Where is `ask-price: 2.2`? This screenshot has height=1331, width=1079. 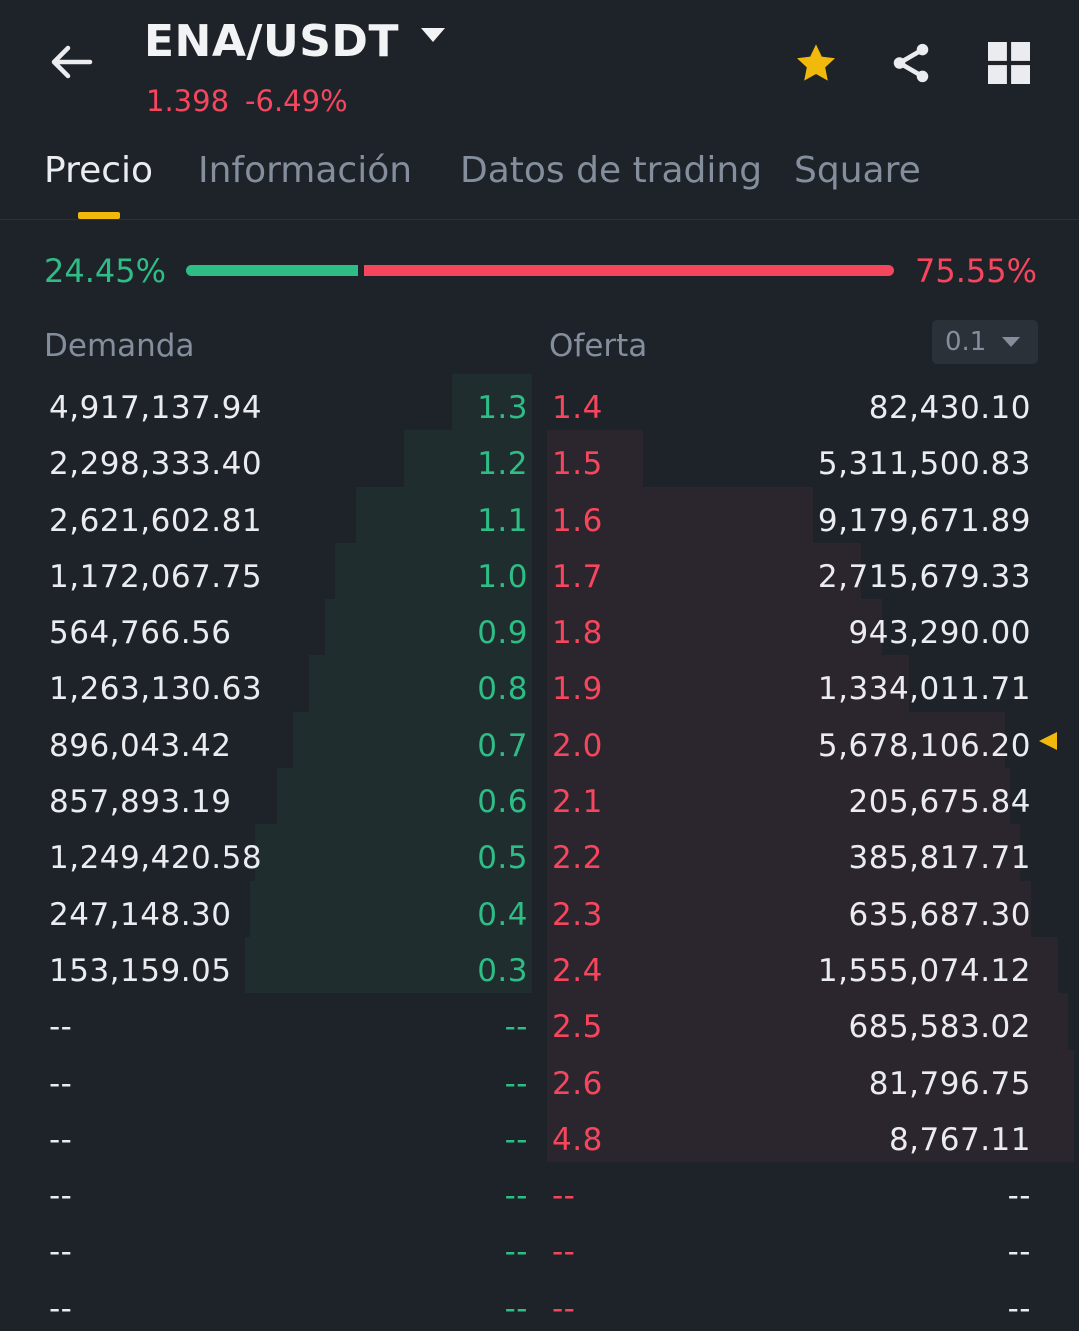
ask-price: 2.2 is located at coordinates (577, 858).